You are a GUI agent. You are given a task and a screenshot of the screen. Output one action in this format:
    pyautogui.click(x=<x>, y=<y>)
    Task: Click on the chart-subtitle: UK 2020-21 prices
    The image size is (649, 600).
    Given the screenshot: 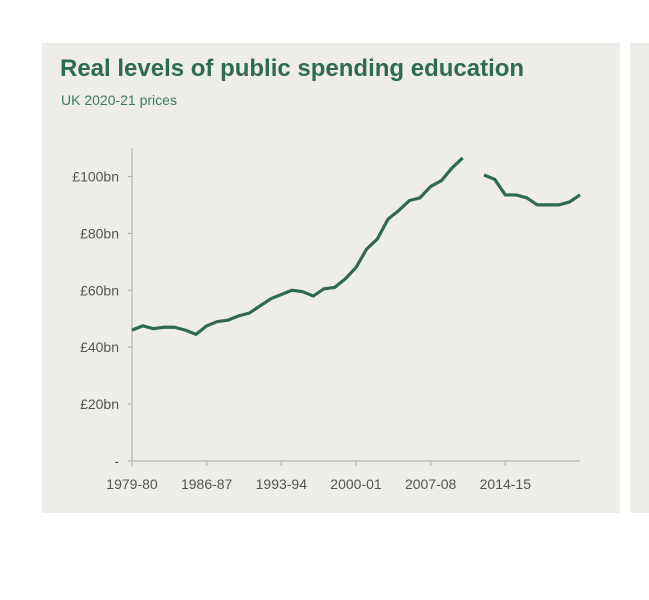 What is the action you would take?
    pyautogui.click(x=119, y=100)
    